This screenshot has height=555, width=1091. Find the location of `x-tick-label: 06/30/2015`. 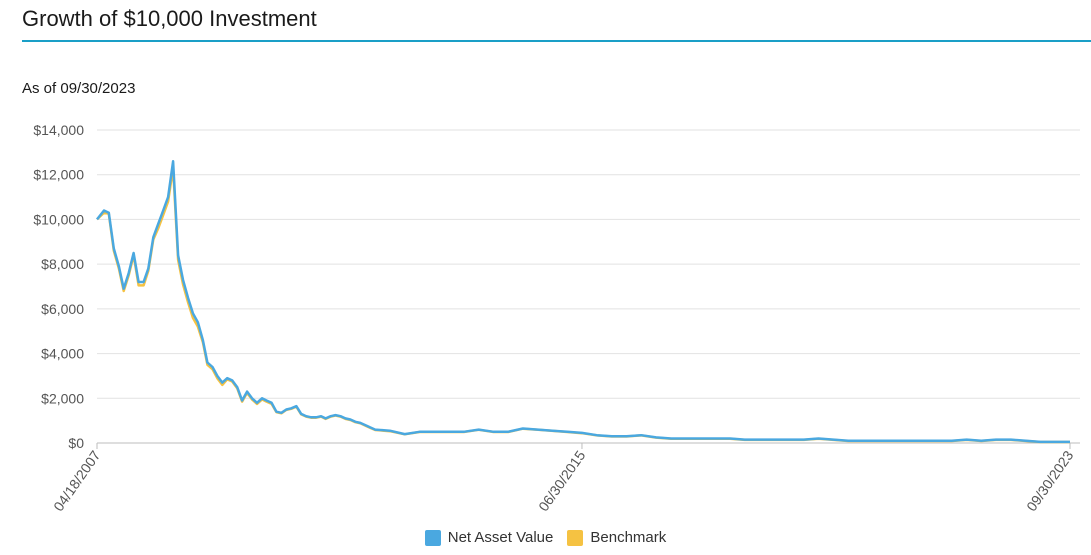

x-tick-label: 06/30/2015 is located at coordinates (561, 480).